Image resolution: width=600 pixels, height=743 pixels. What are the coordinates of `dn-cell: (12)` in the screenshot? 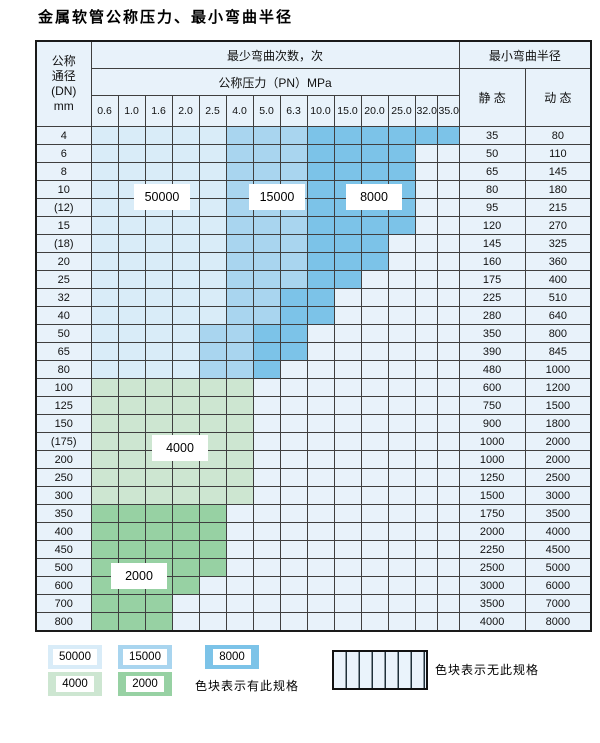 It's located at (63, 207).